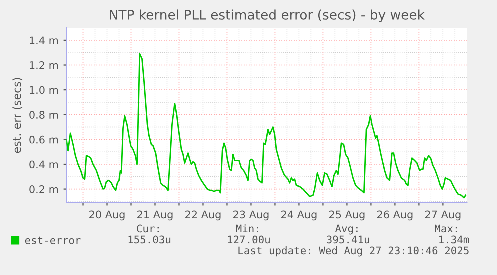 This screenshot has height=275, width=497. What do you see at coordinates (395, 215) in the screenshot?
I see `x-tick-label: 26 Aug` at bounding box center [395, 215].